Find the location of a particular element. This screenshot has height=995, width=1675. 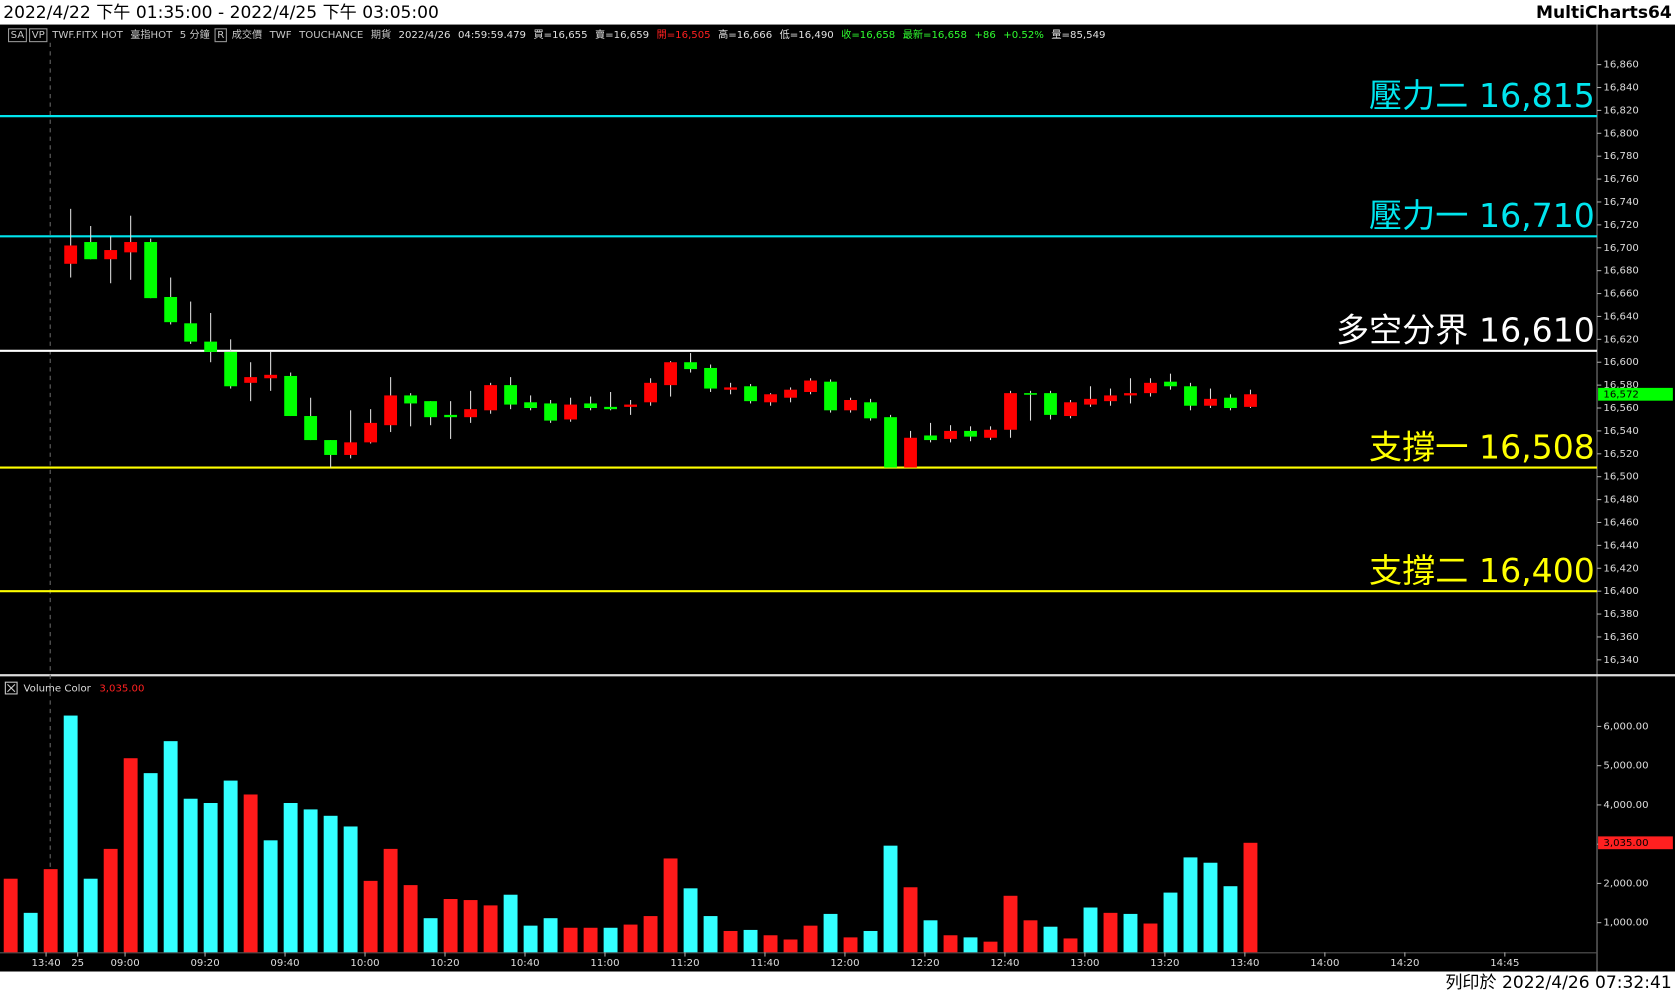

toolbar-item: SA is located at coordinates (18, 35).